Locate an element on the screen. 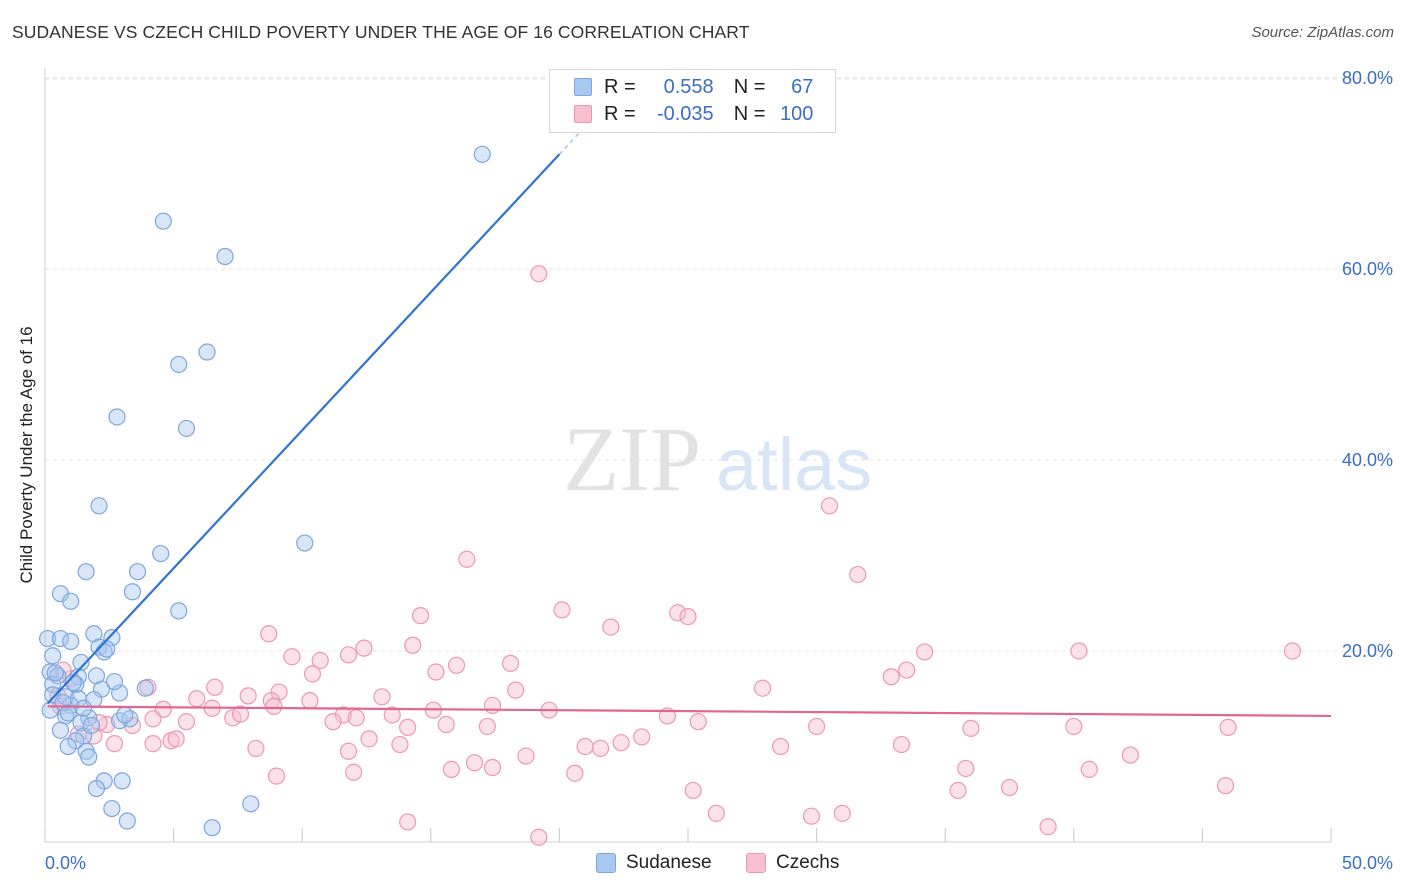 The image size is (1406, 892). series-legend-sudanese: Sudanese is located at coordinates (654, 863).